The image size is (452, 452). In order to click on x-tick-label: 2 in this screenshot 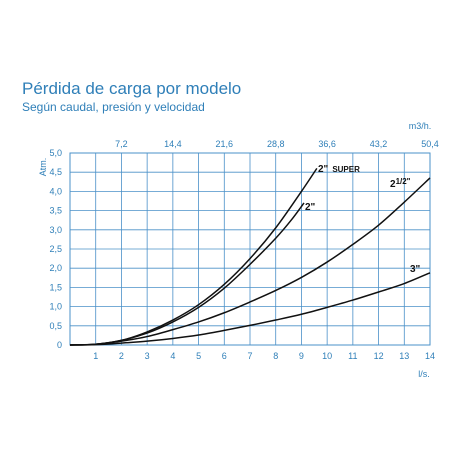, I will do `click(121, 356)`.